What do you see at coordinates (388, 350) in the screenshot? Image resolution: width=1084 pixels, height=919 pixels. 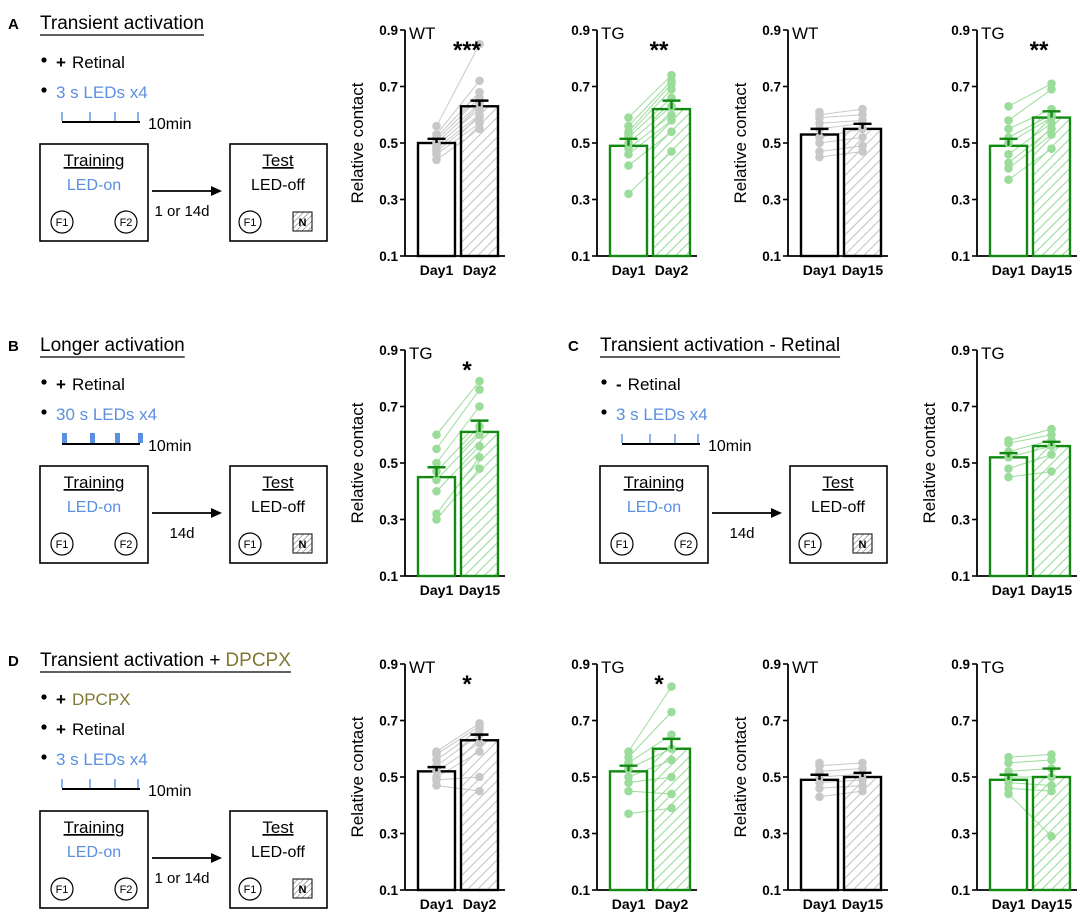 I see `y-tick-label: 0.9` at bounding box center [388, 350].